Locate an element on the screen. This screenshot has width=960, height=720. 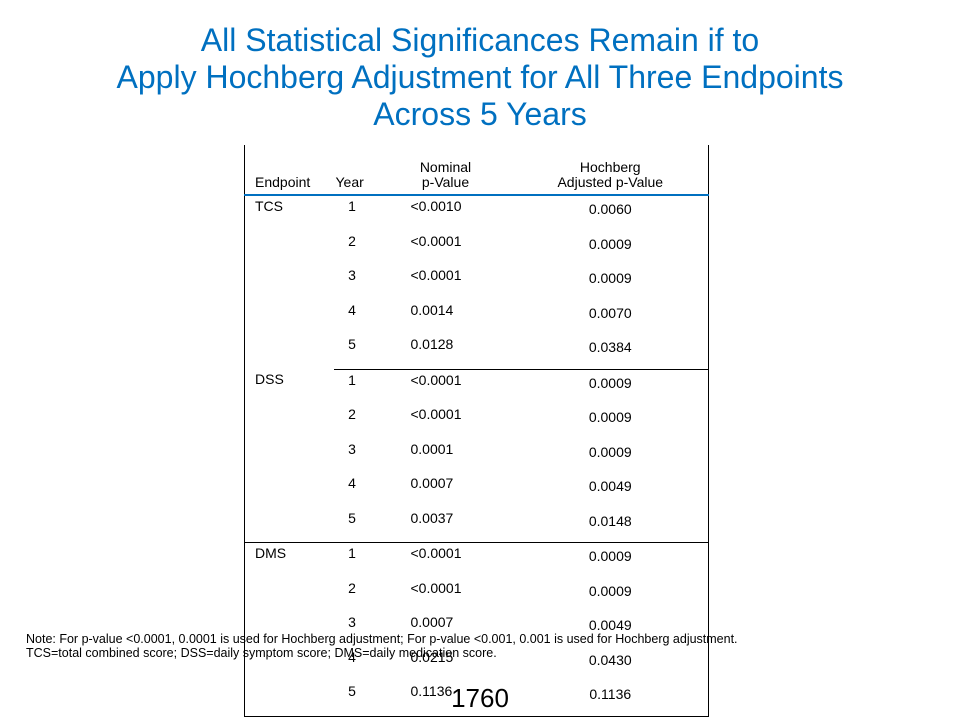
endpoint-cell: DMS is located at coordinates (289, 629).